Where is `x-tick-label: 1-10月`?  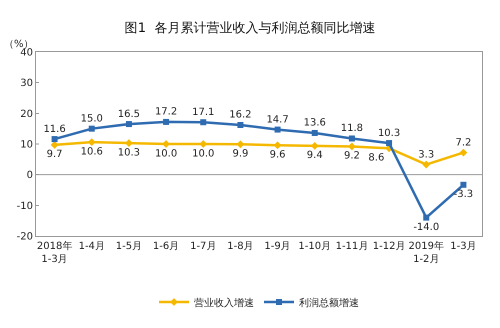
x-tick-label: 1-10月 is located at coordinates (315, 246).